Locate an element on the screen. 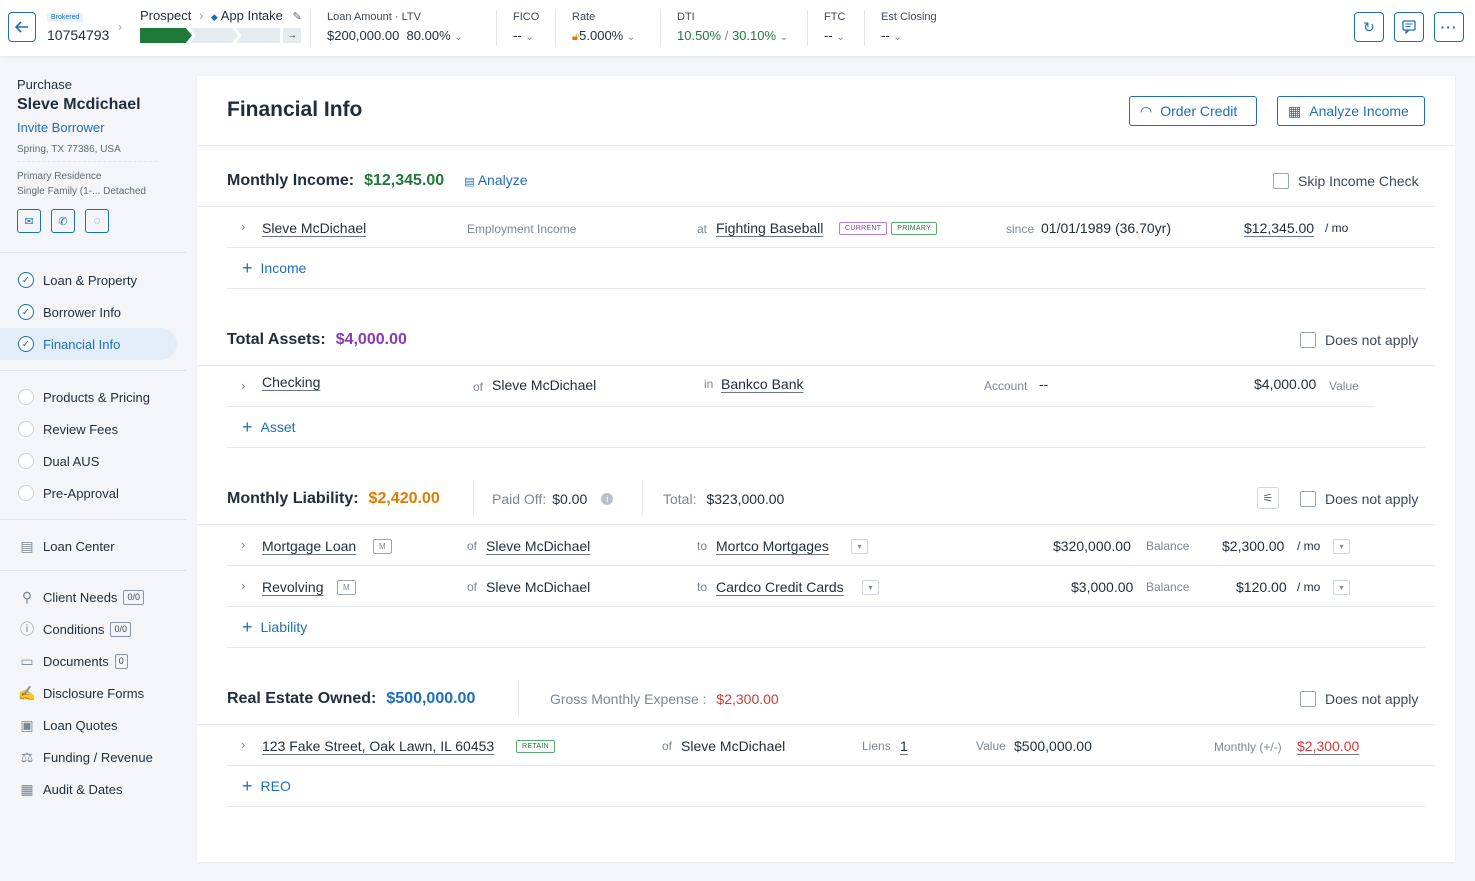 Image resolution: width=1475 pixels, height=881 pixels. email-button: ✉ is located at coordinates (29, 221).